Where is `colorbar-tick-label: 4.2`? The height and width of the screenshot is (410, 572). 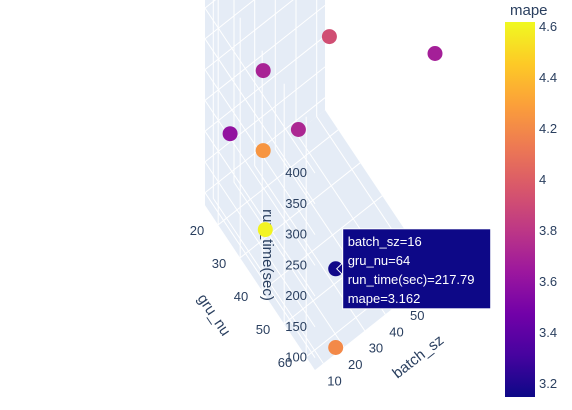
colorbar-tick-label: 4.2 is located at coordinates (548, 128).